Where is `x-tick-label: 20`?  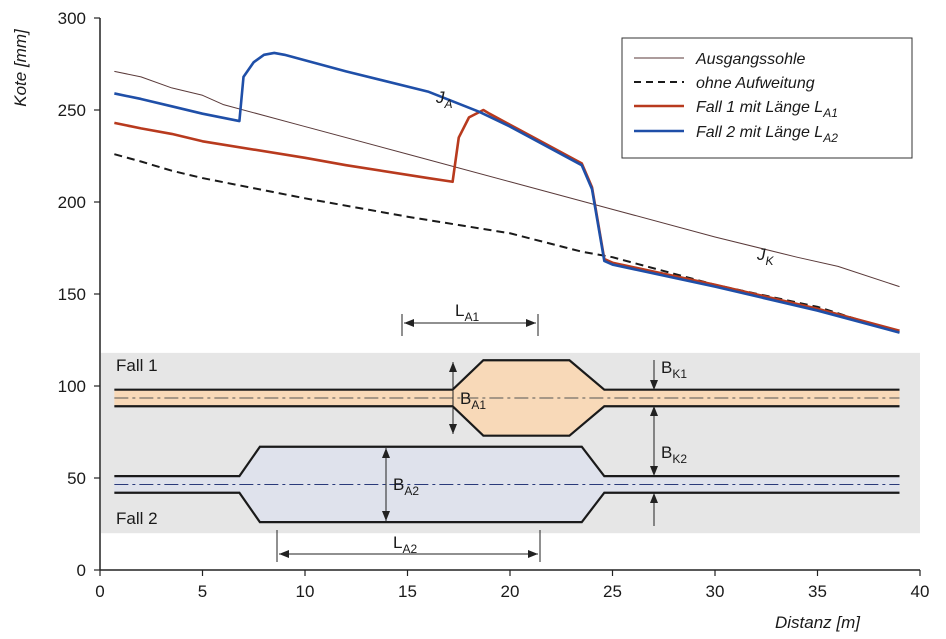 x-tick-label: 20 is located at coordinates (510, 591).